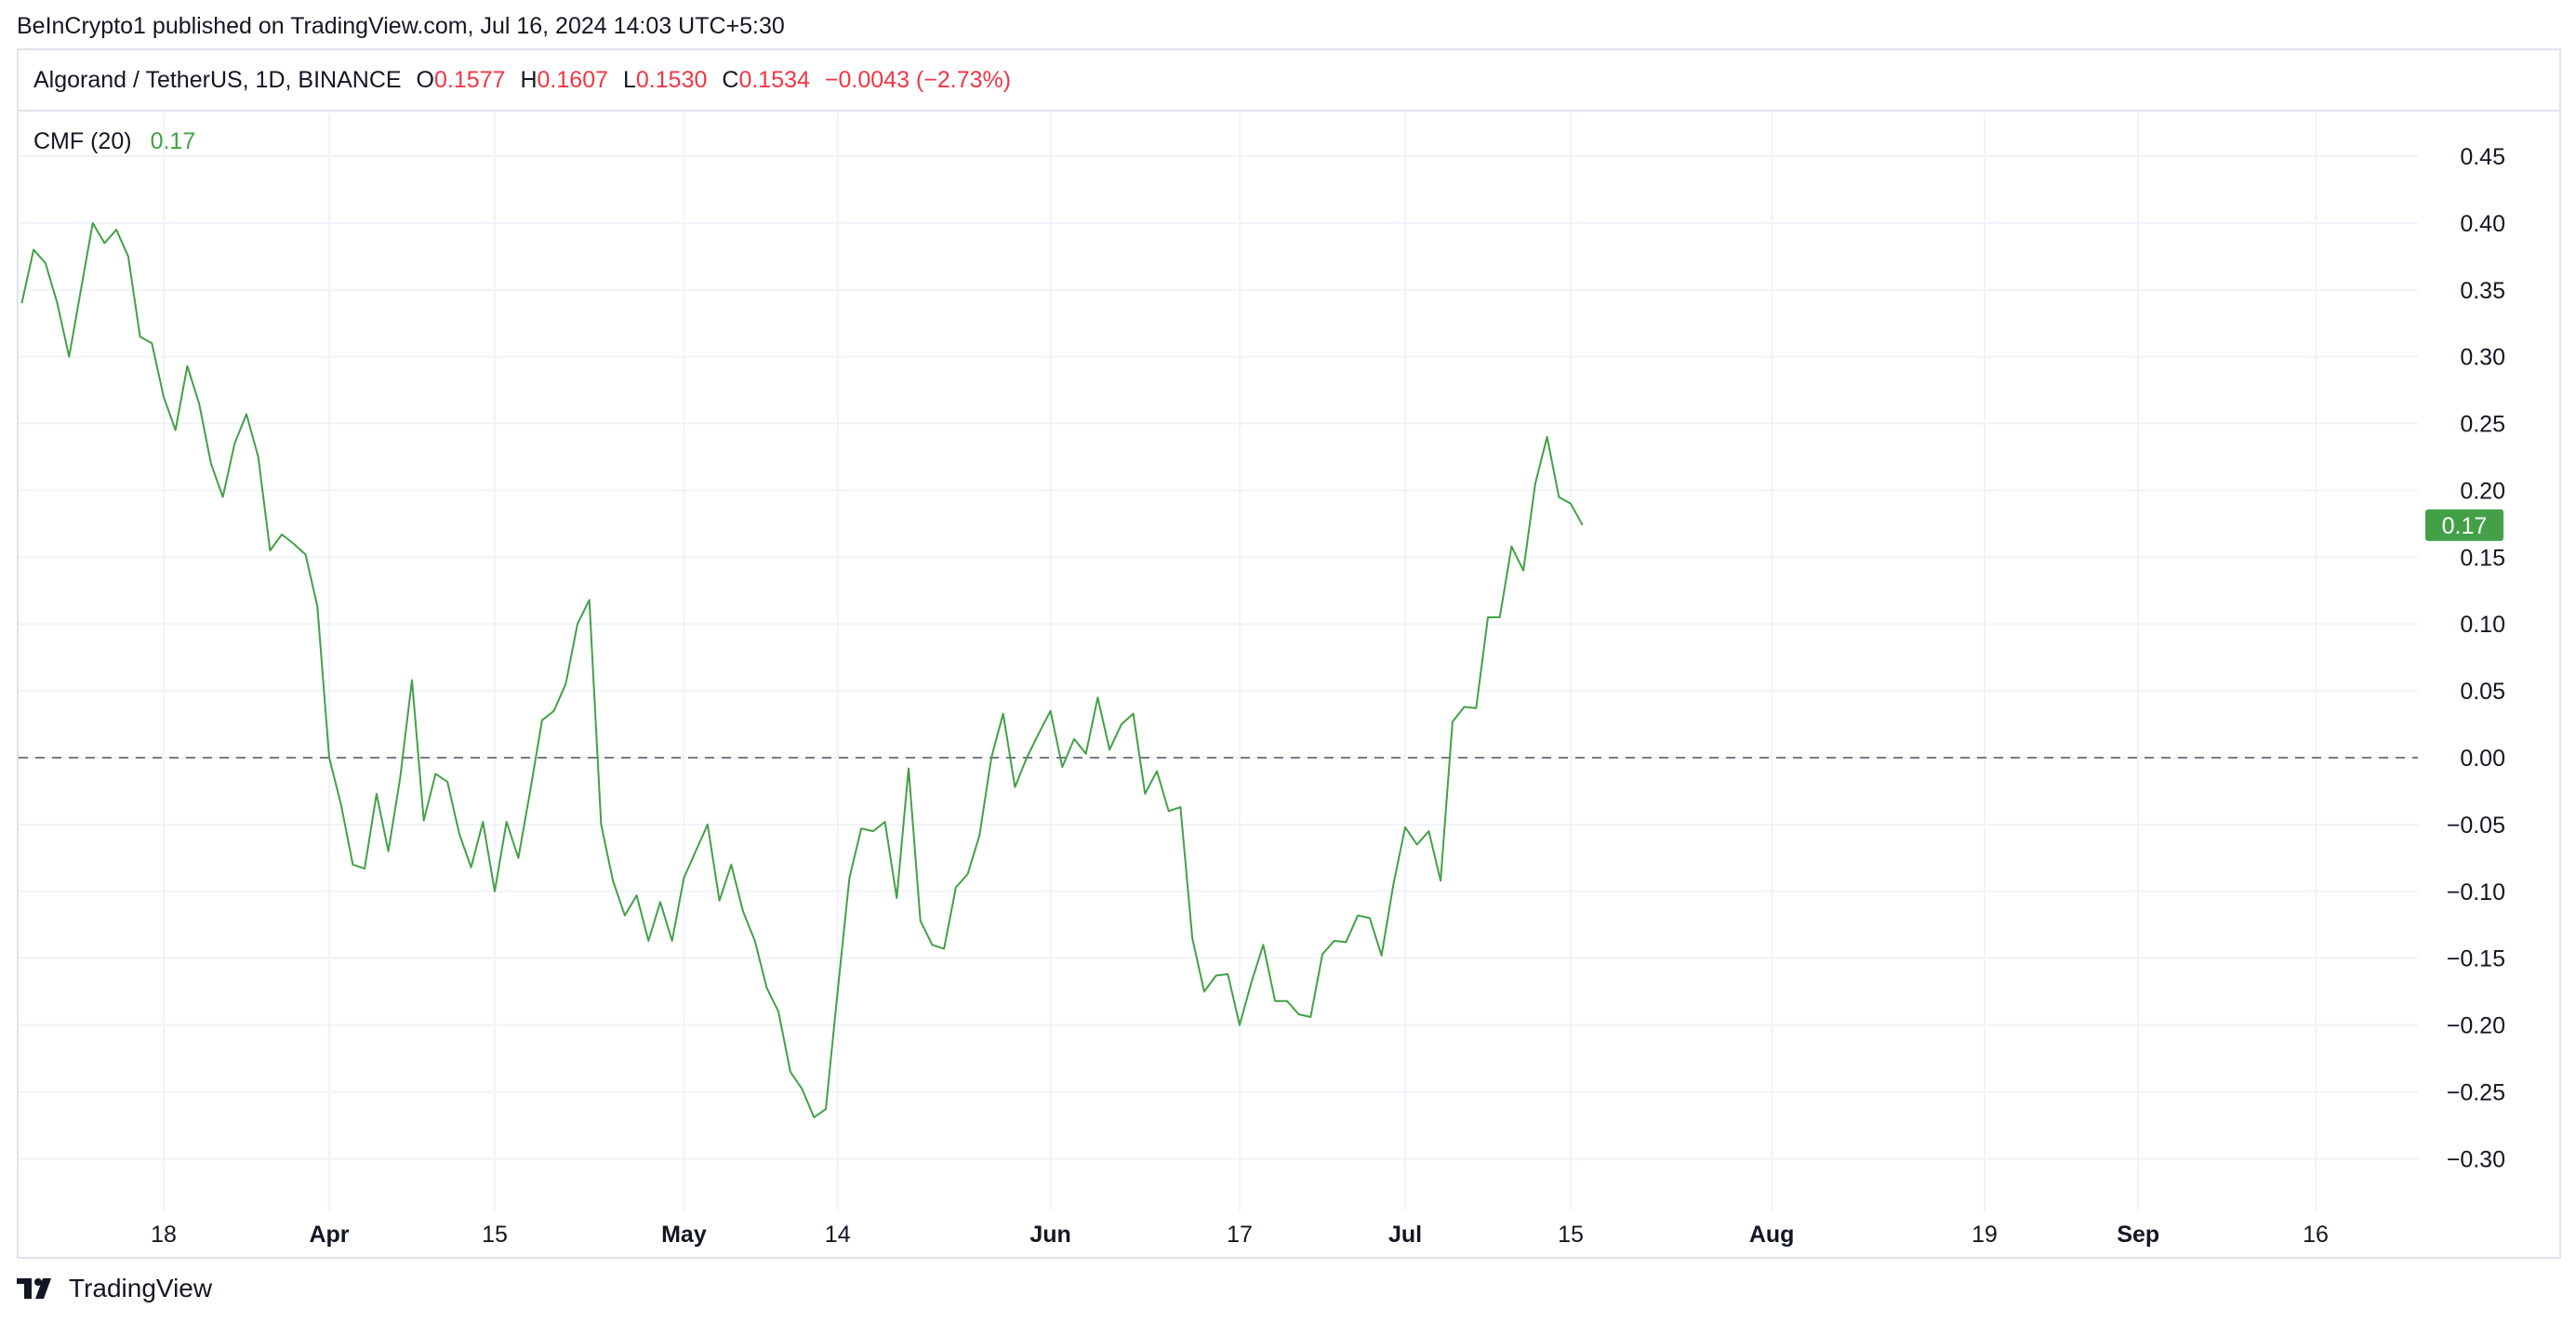 The height and width of the screenshot is (1322, 2576). What do you see at coordinates (82, 141) in the screenshot?
I see `indicator-name: CMF (20)` at bounding box center [82, 141].